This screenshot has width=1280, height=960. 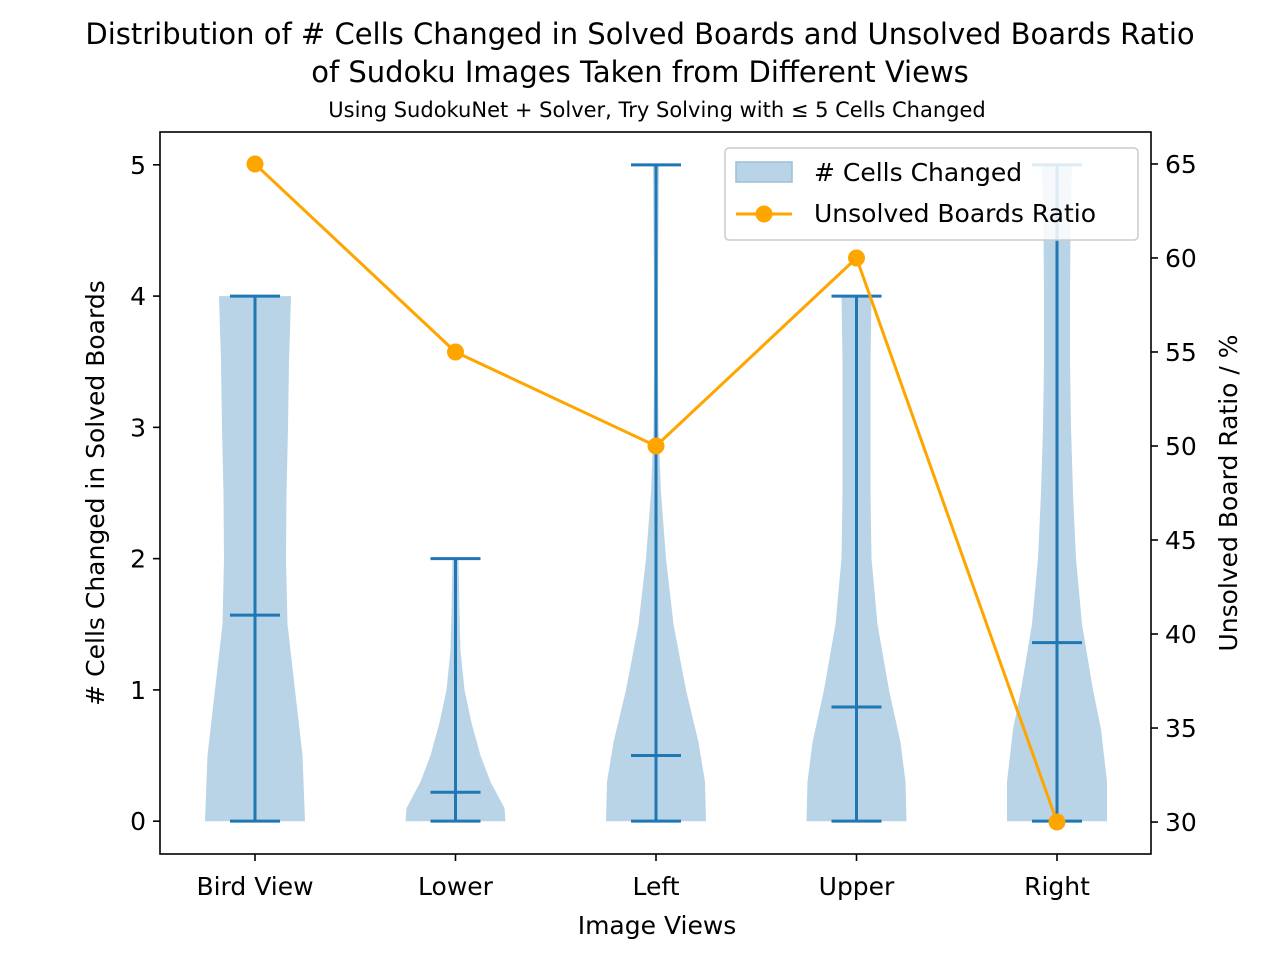 What do you see at coordinates (138, 821) in the screenshot?
I see `y-left-tick-label: 0` at bounding box center [138, 821].